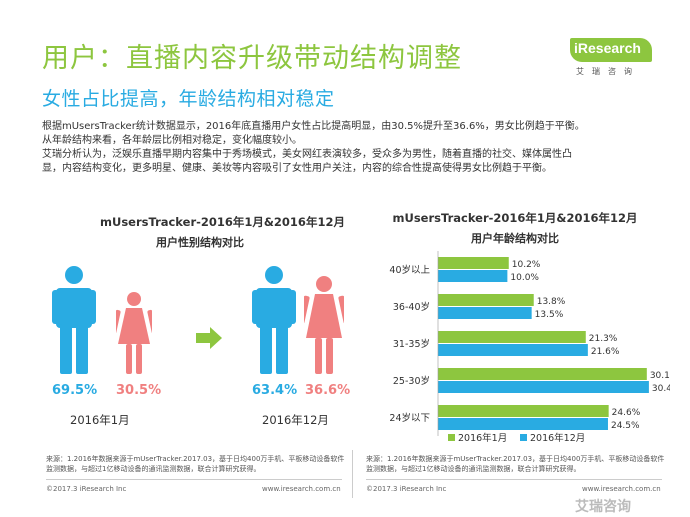 The height and width of the screenshot is (517, 690). Describe the element at coordinates (411, 307) in the screenshot. I see `category-label: 36-40岁` at that location.